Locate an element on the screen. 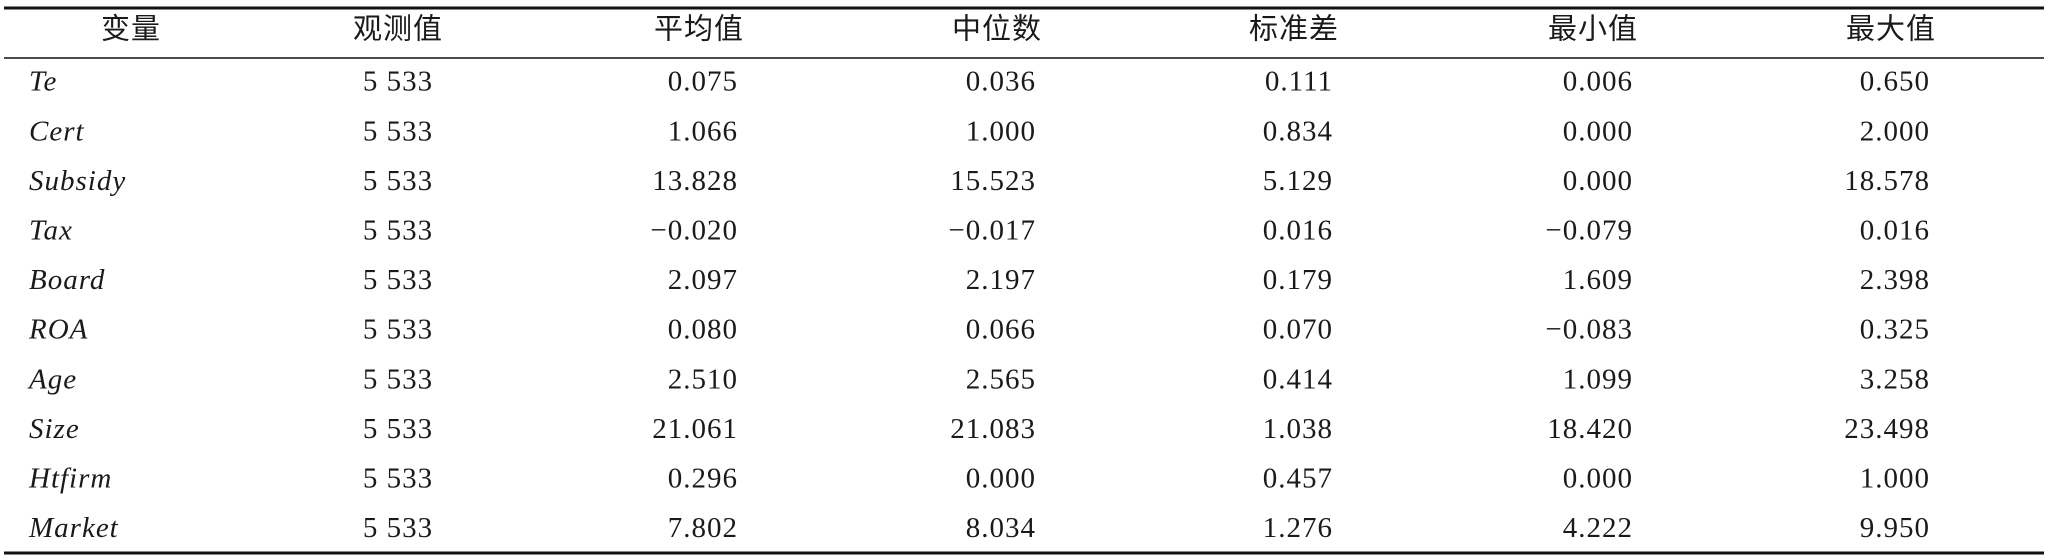 Image resolution: width=2048 pixels, height=560 pixels. table-cell: 2.398 is located at coordinates (1895, 280).